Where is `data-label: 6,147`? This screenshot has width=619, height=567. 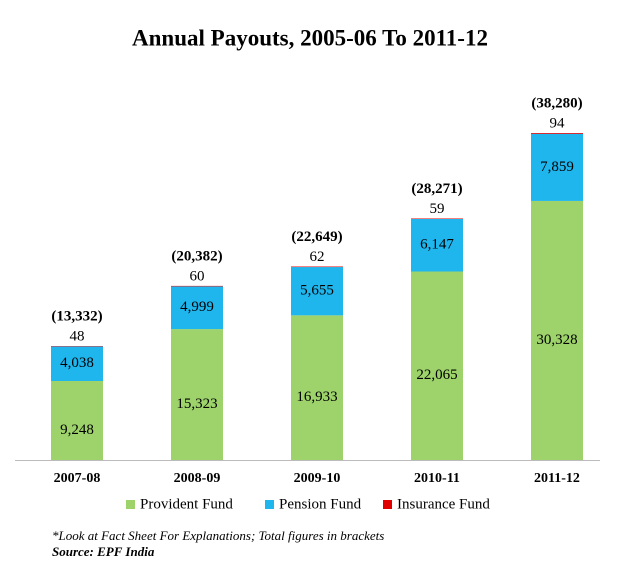
data-label: 6,147 is located at coordinates (437, 245).